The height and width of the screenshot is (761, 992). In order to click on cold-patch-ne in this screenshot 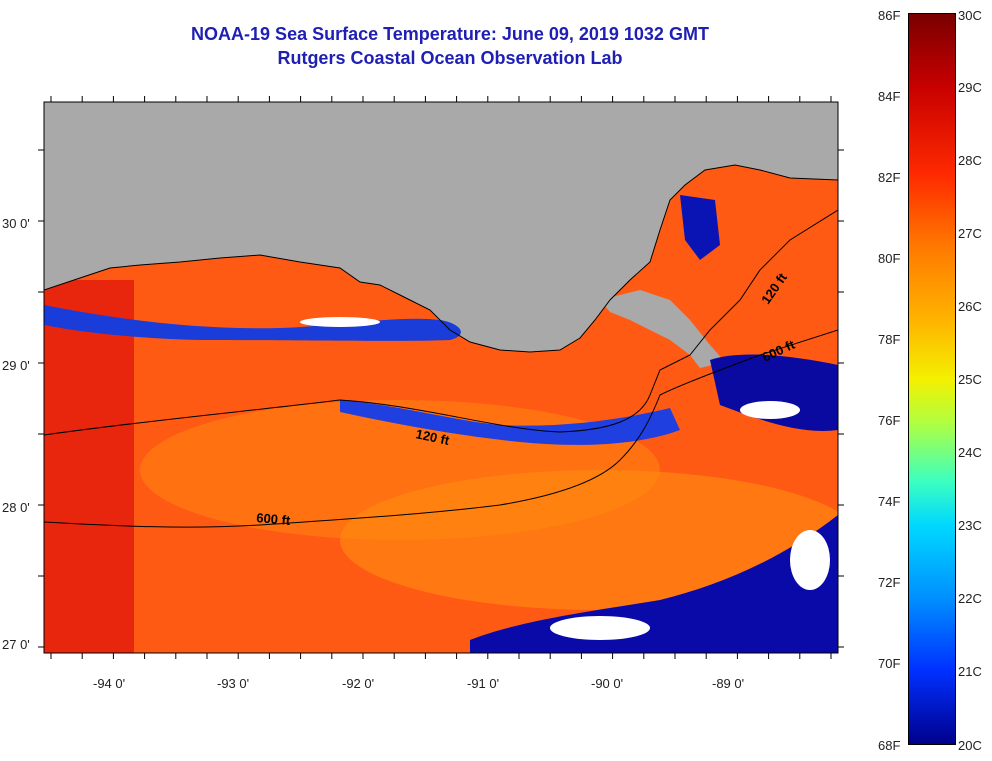, I will do `click(700, 227)`.